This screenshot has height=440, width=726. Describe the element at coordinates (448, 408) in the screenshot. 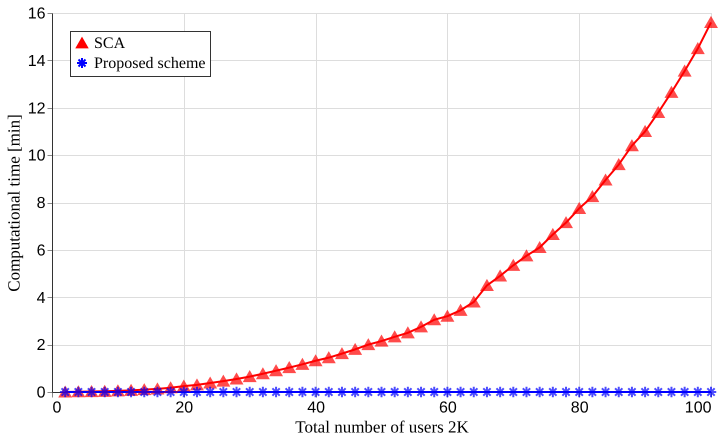

I see `x-tick-label: 60` at that location.